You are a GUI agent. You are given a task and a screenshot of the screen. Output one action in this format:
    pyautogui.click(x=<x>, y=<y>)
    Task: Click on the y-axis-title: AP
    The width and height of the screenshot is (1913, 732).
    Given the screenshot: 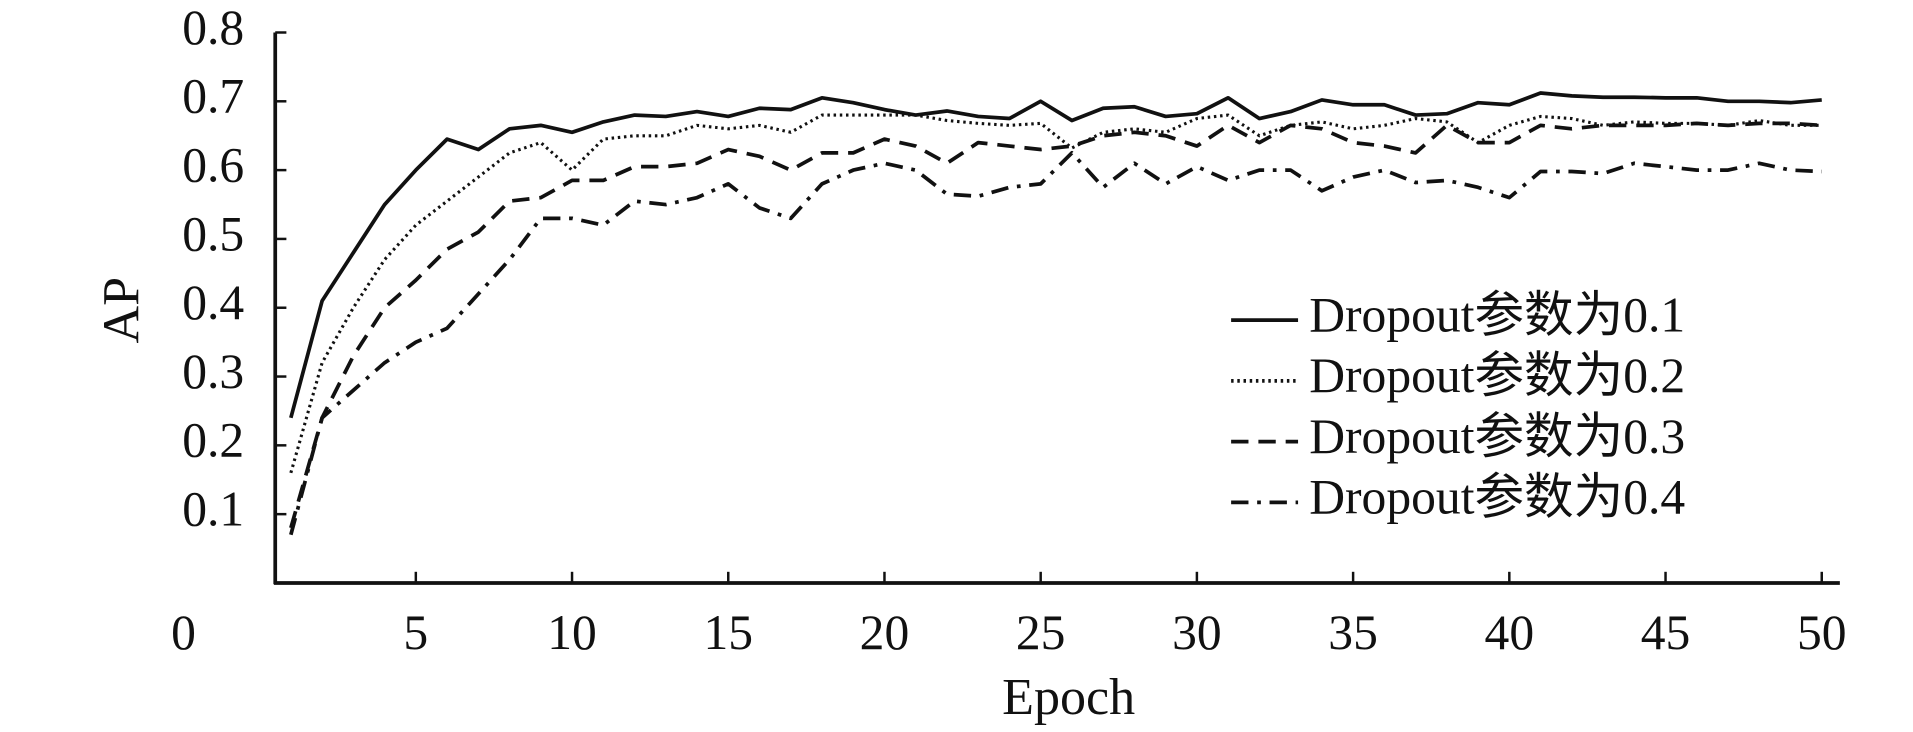 What is the action you would take?
    pyautogui.click(x=121, y=310)
    